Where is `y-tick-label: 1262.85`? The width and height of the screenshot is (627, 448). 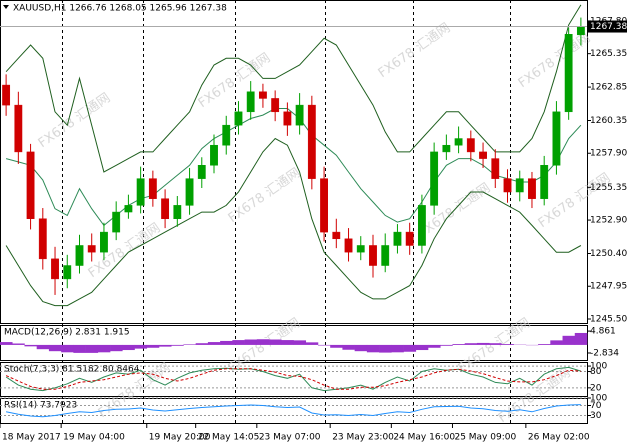 y-tick-label: 1262.85 is located at coordinates (608, 88).